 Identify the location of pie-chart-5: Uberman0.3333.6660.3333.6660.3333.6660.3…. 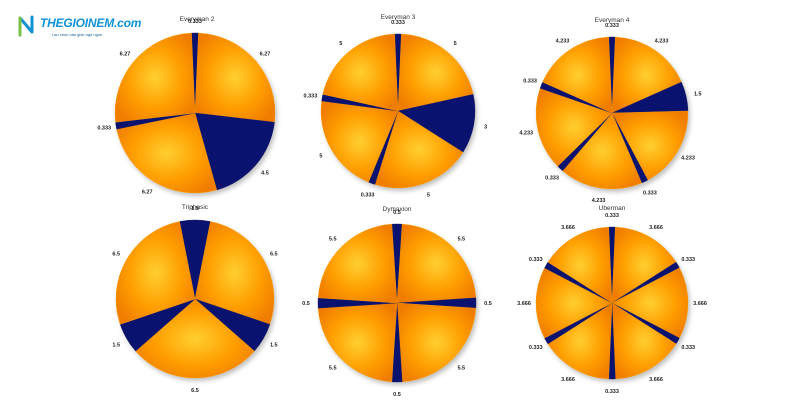
(612, 300).